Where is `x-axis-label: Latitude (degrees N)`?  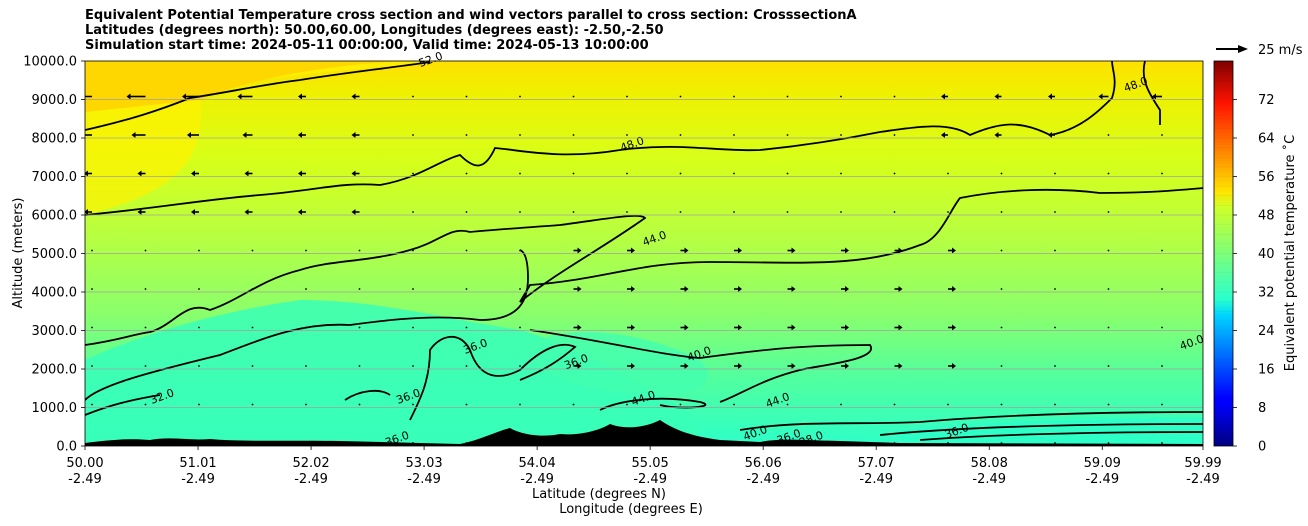
x-axis-label: Latitude (degrees N) is located at coordinates (599, 494).